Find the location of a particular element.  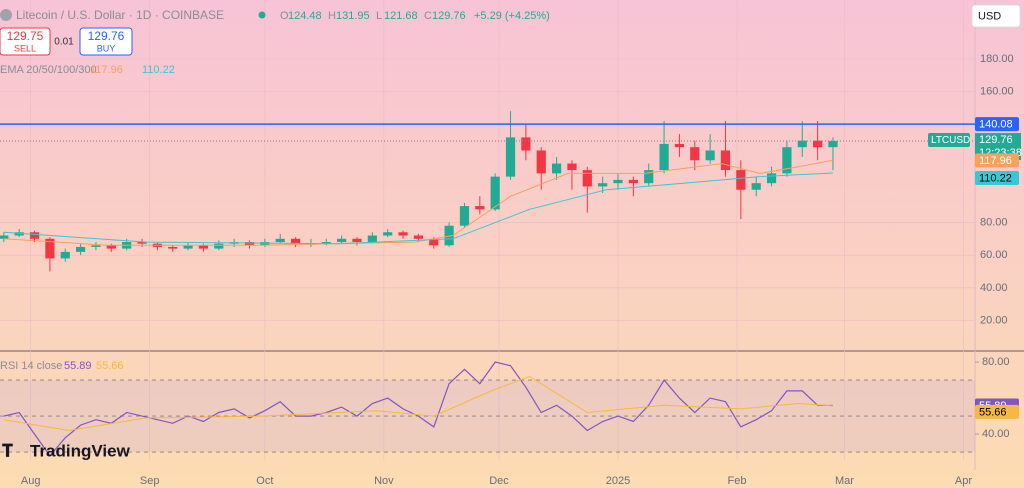

symbol-icon is located at coordinates (6, 15).